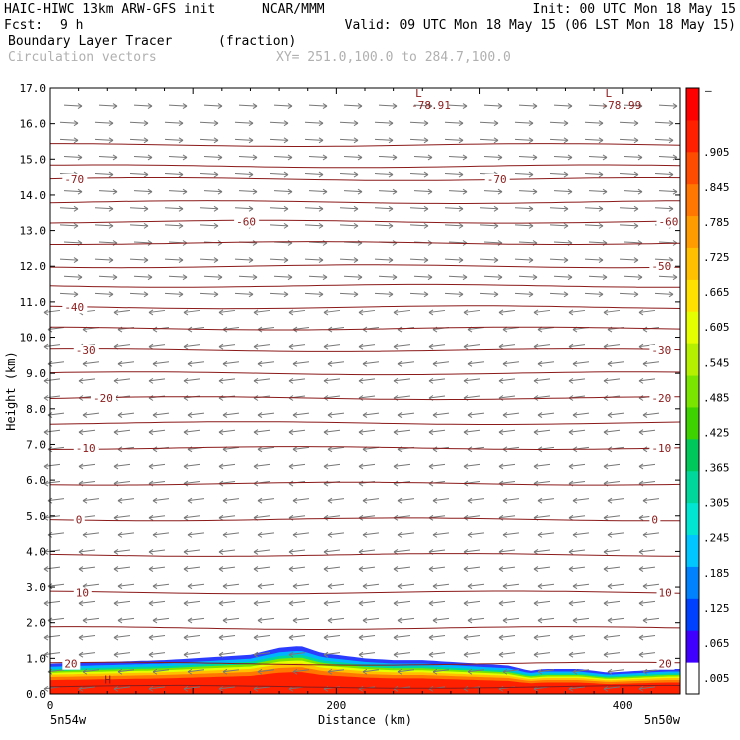 This screenshot has height=740, width=740. Describe the element at coordinates (716, 187) in the screenshot. I see `colorbar-label: .845` at that location.